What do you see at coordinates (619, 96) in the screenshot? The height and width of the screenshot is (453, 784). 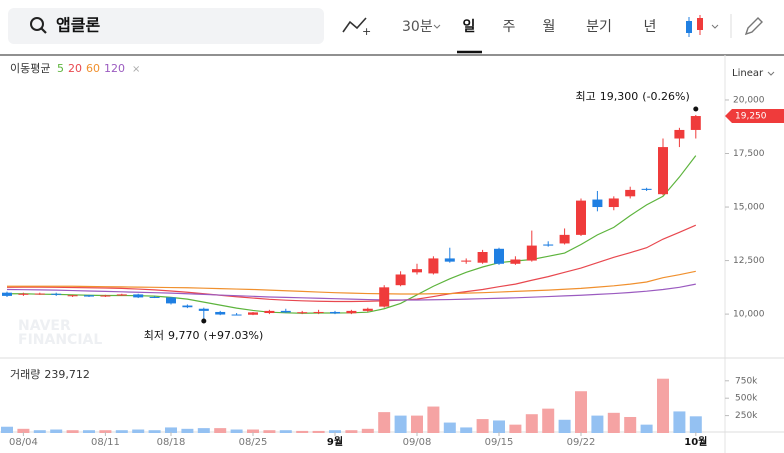 I see `max-annotation-part: 19,300` at bounding box center [619, 96].